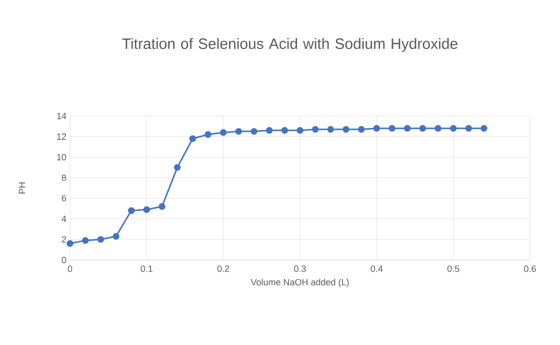 Image resolution: width=560 pixels, height=345 pixels. Describe the element at coordinates (64, 239) in the screenshot. I see `y-tick-label: 2` at that location.